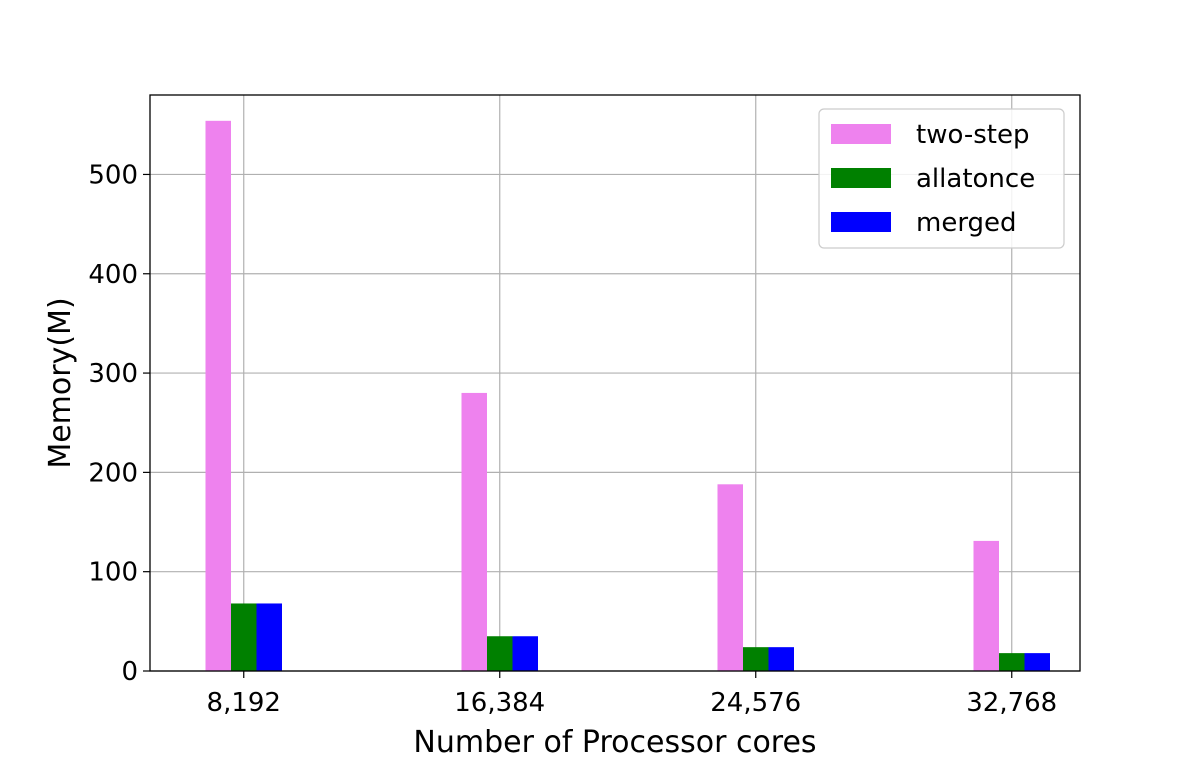  What do you see at coordinates (614, 742) in the screenshot?
I see `x-axis-label: Number of Processor cores` at bounding box center [614, 742].